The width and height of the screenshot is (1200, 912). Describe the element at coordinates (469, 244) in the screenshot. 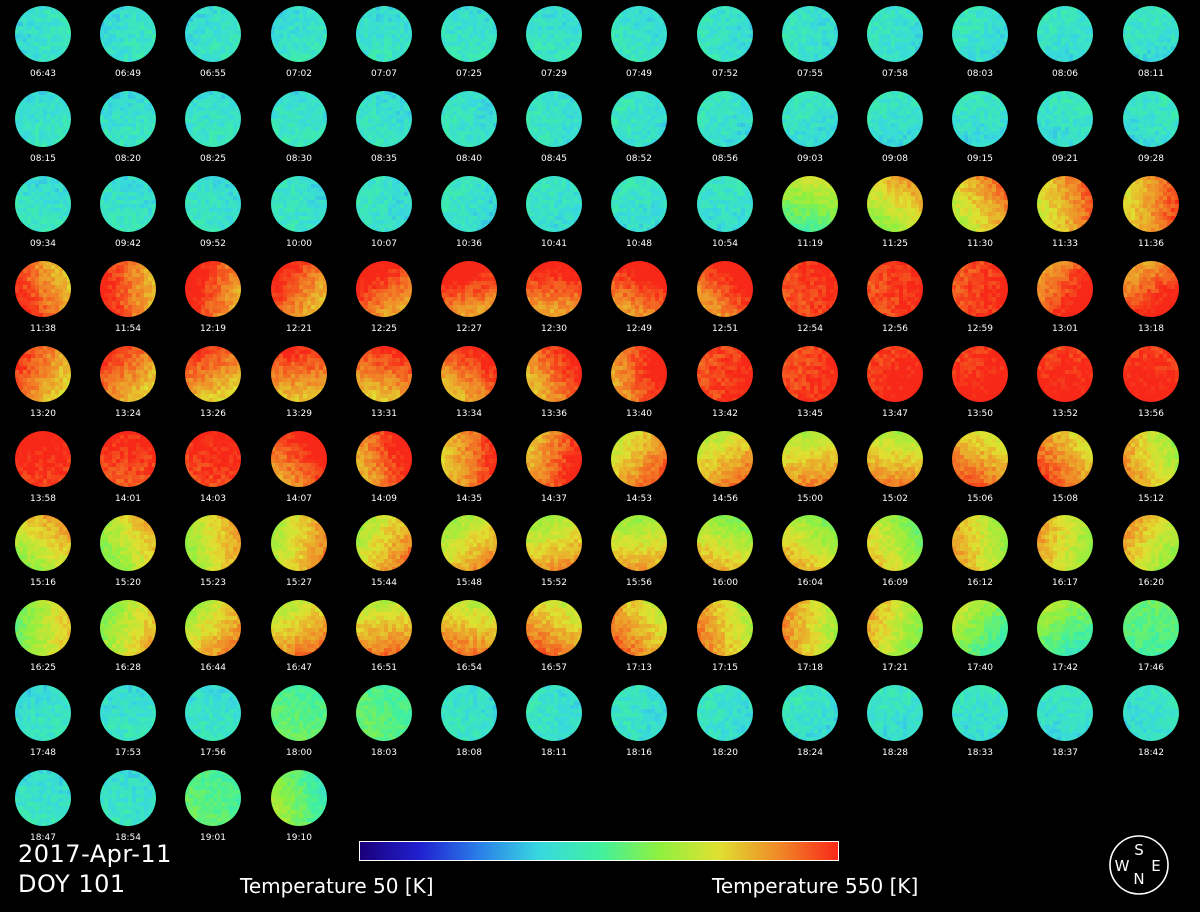

I see `disc-time-label: 10:36` at that location.